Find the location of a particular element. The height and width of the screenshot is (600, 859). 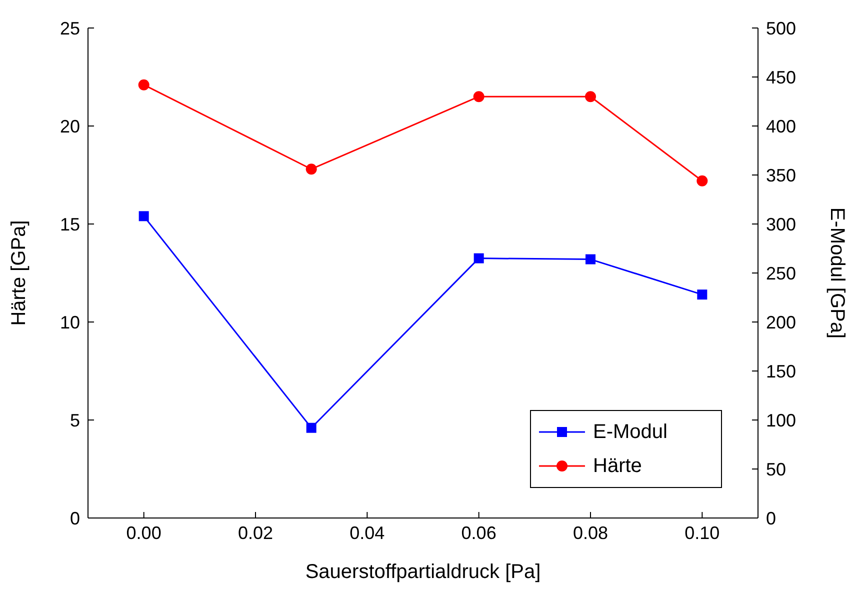

y-tick-label: 20 is located at coordinates (70, 126).